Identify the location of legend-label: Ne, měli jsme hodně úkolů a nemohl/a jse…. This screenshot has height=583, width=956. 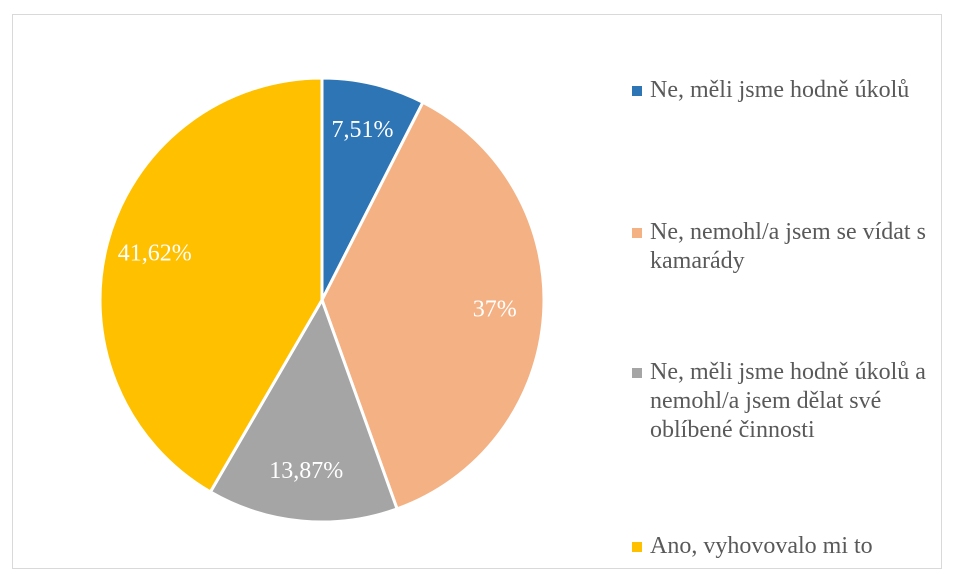
(788, 401).